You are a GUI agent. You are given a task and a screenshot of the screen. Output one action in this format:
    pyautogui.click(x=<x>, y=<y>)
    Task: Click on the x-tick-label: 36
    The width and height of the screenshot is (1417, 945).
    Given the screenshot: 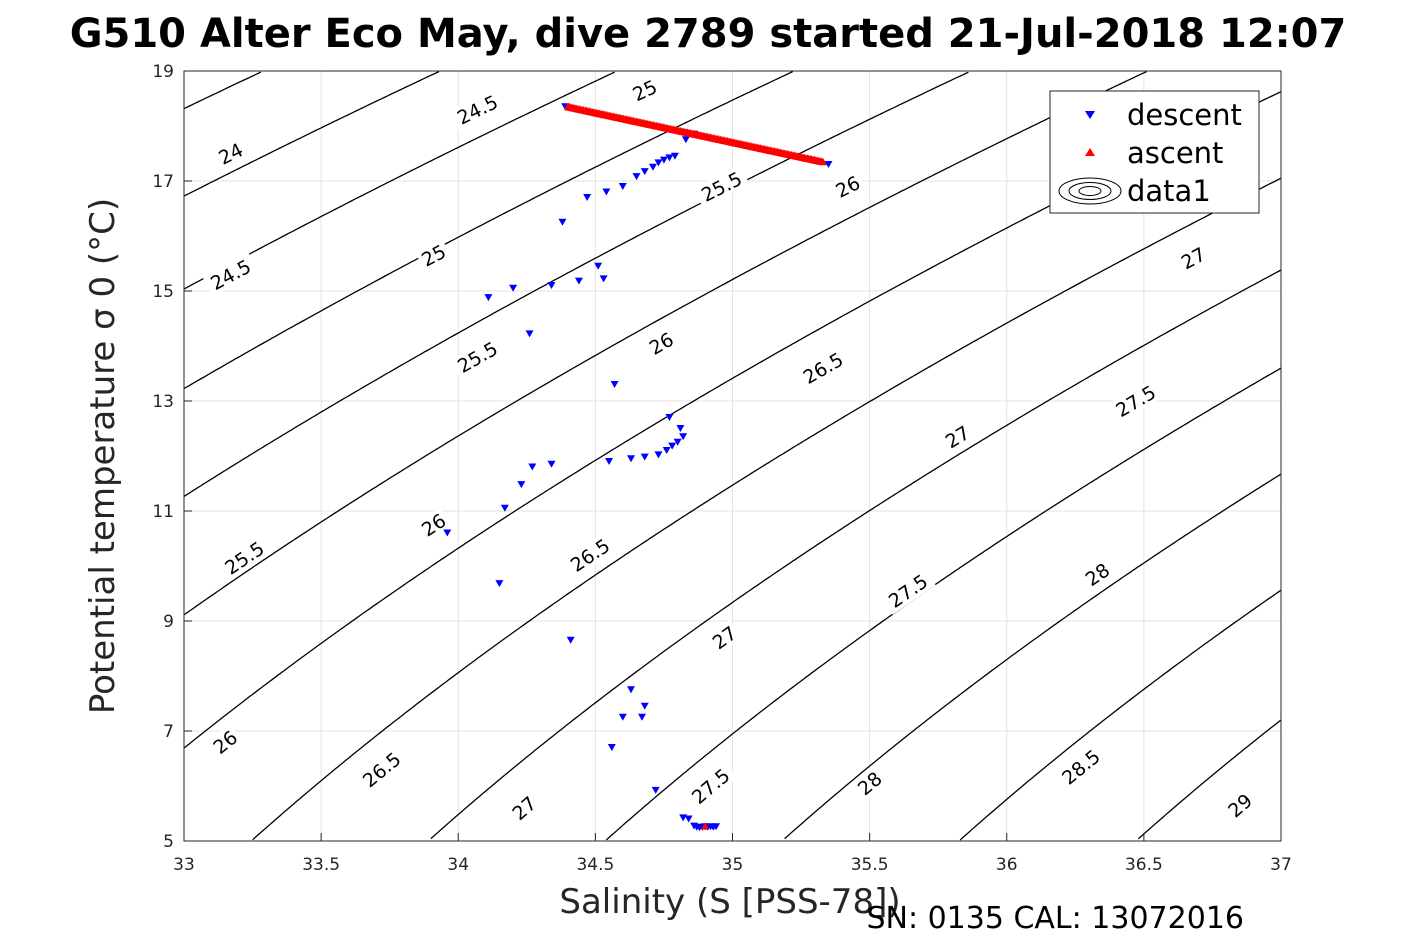 What is the action you would take?
    pyautogui.click(x=1007, y=865)
    